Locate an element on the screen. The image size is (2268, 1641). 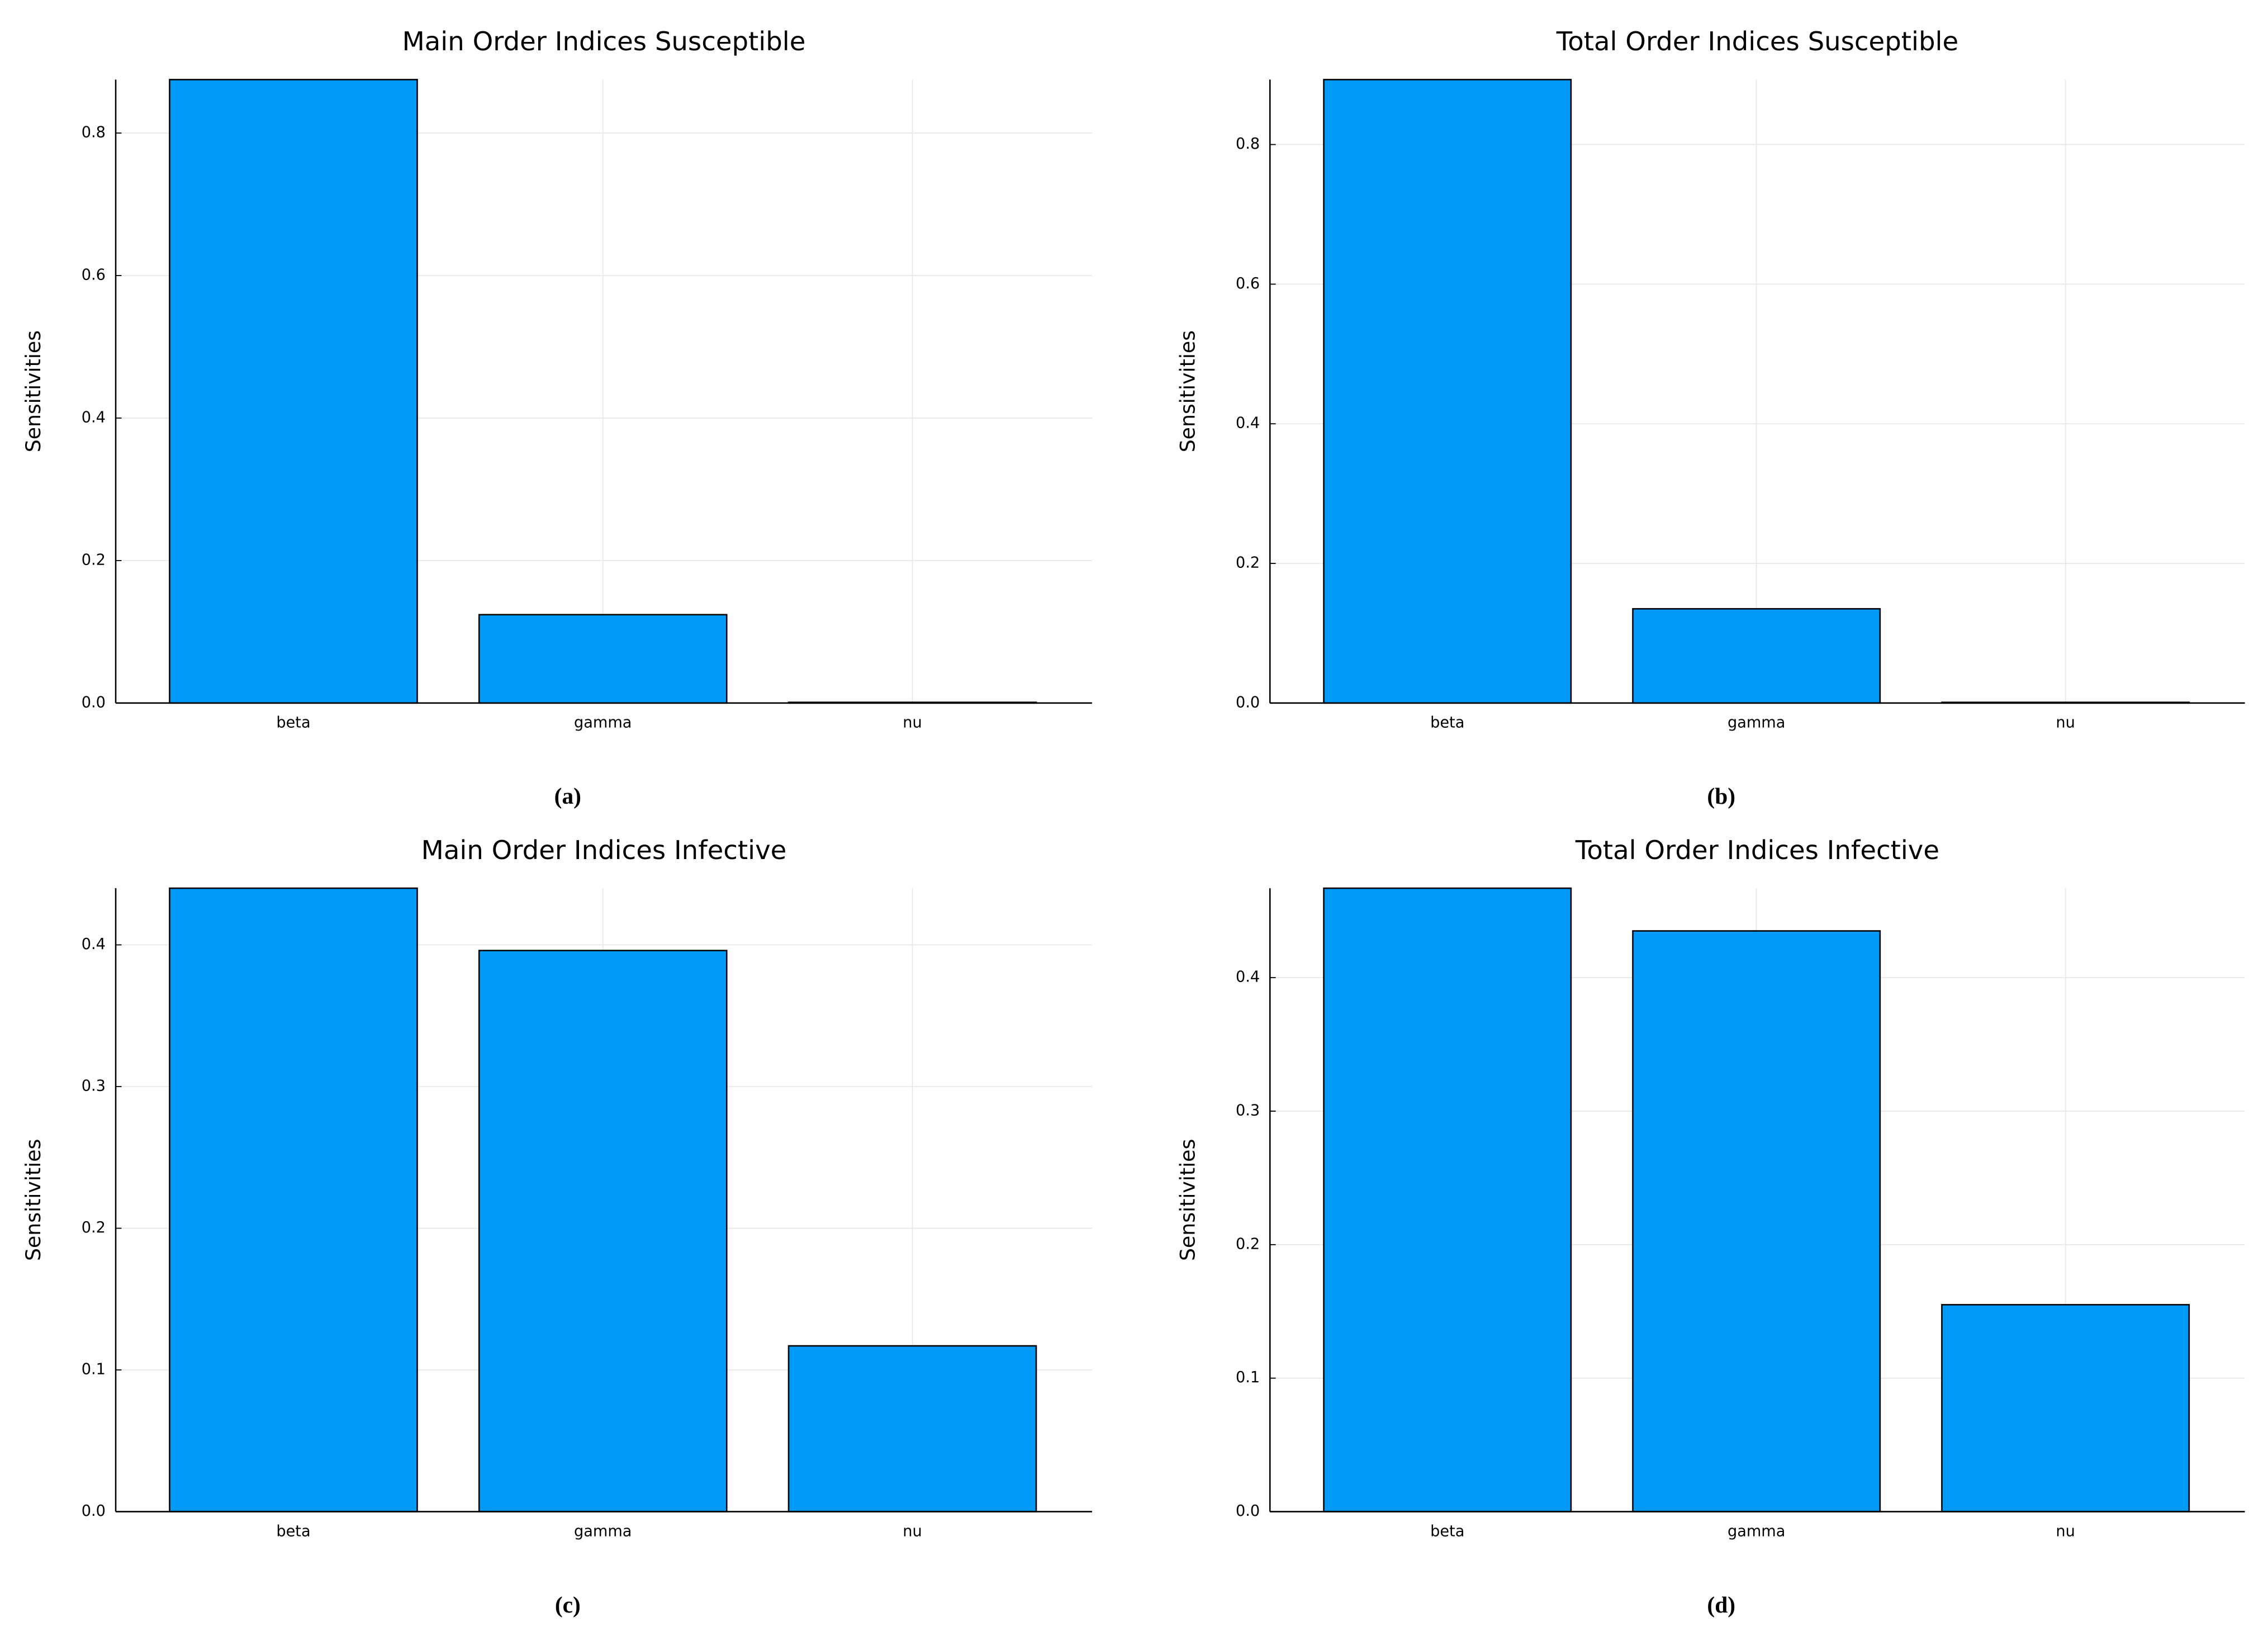
chart-title: Total Order Indices Infective is located at coordinates (1757, 850).